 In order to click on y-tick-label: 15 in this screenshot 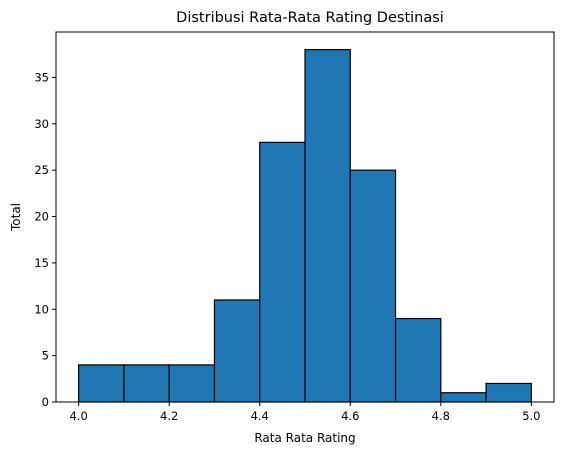, I will do `click(41, 263)`.